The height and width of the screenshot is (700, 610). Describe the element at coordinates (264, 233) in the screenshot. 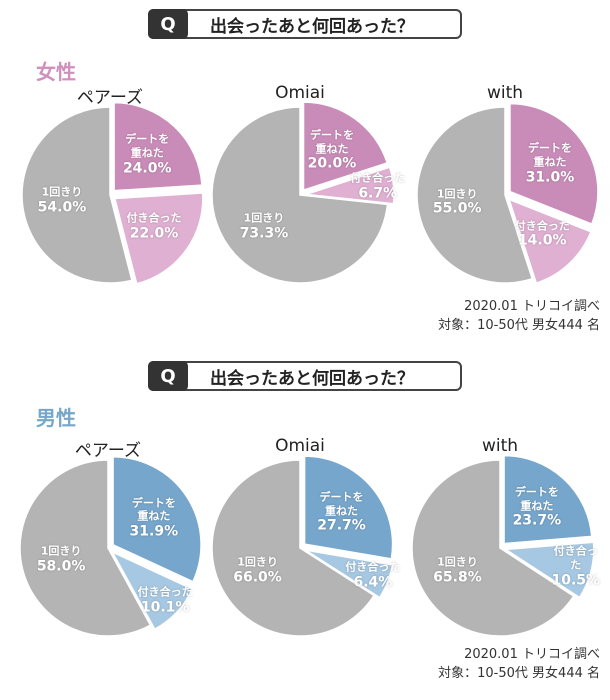

I see `value-label: 73.3%` at that location.